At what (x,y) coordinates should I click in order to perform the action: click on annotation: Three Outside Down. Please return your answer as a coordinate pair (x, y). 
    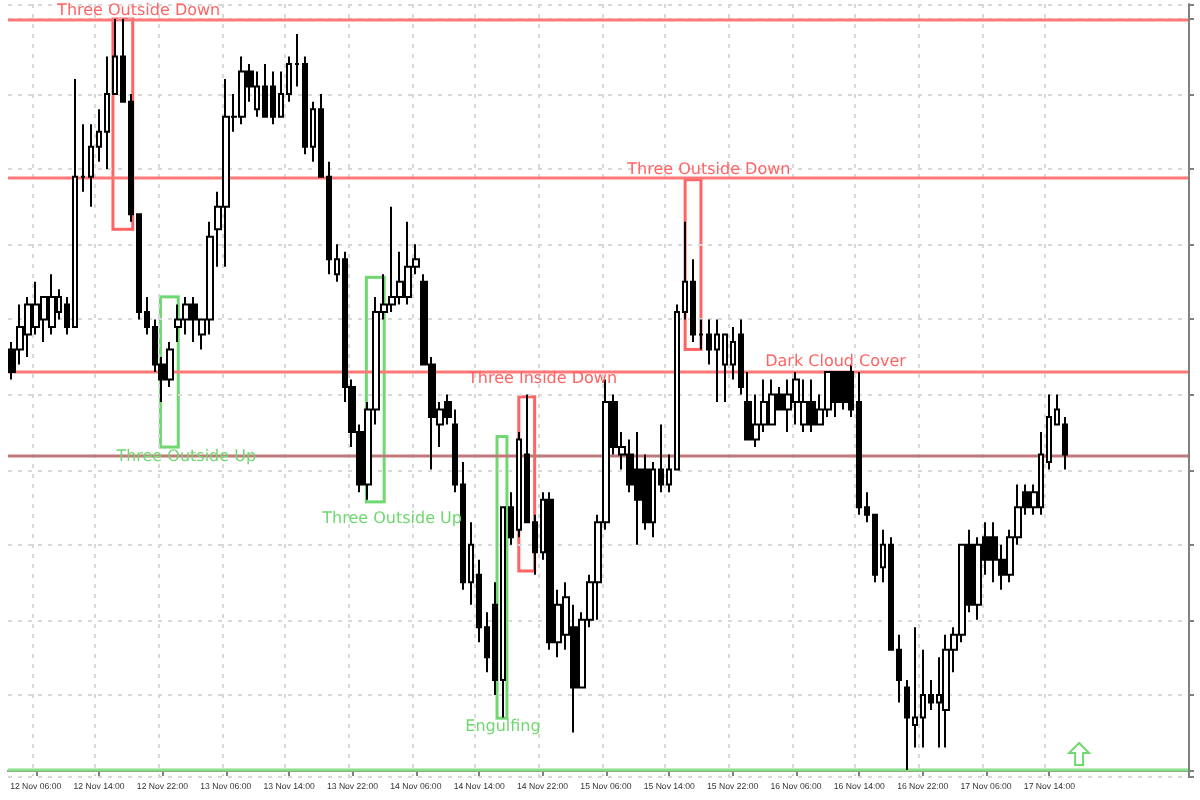
    Looking at the image, I should click on (708, 169).